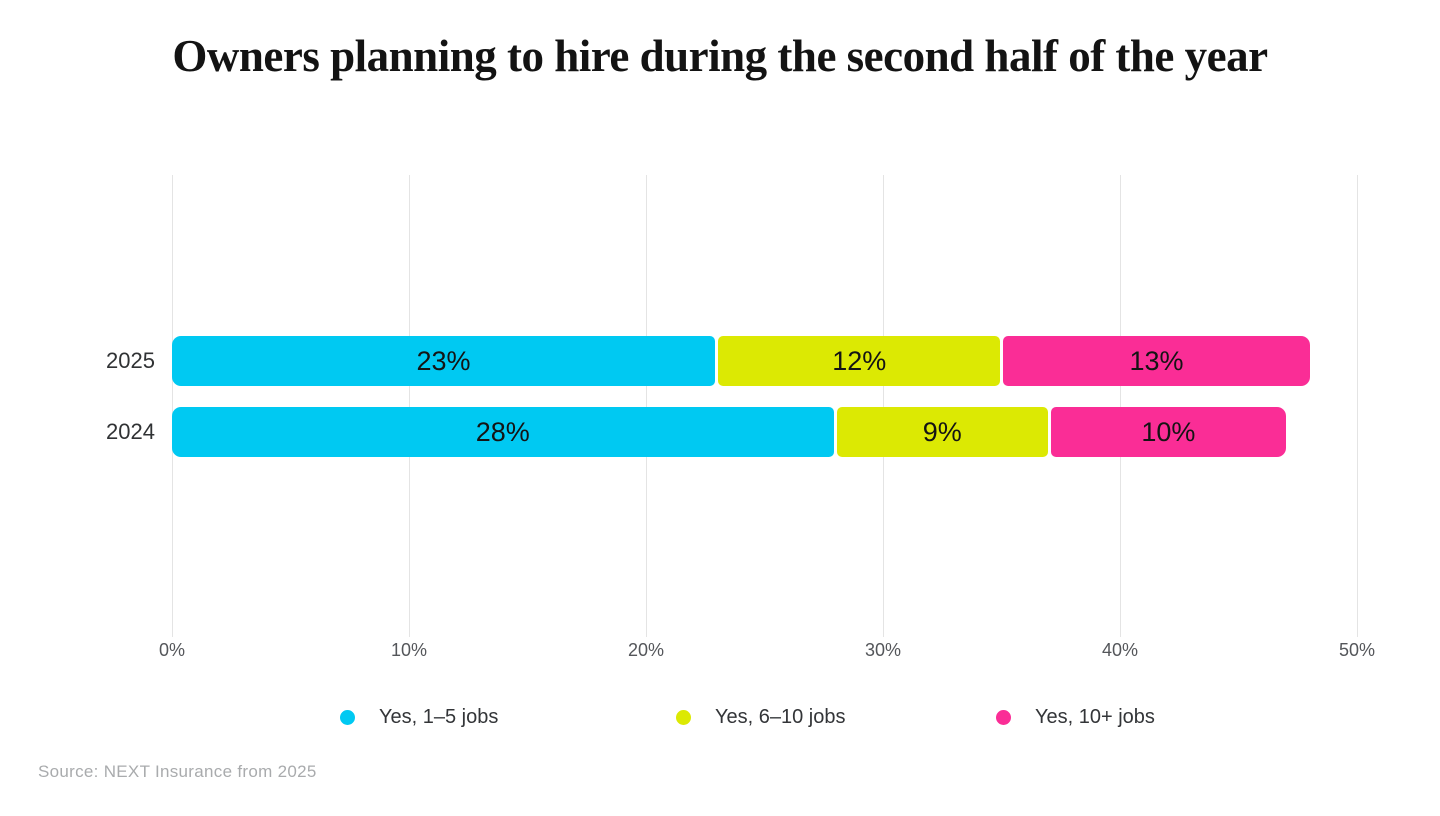 This screenshot has height=816, width=1440. I want to click on bar-value-label: 9%, so click(942, 431).